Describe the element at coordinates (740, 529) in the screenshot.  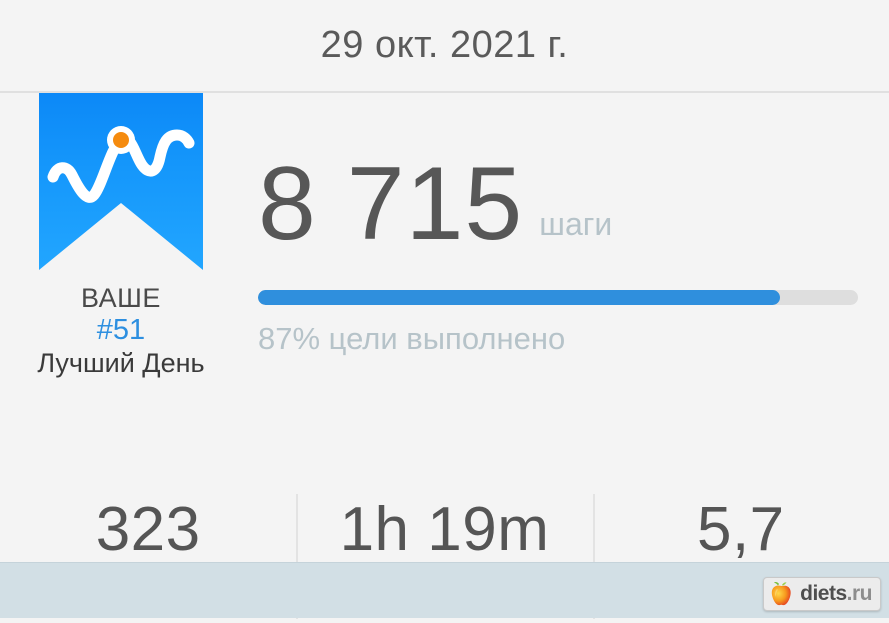
I see `stat-value: 5,7` at that location.